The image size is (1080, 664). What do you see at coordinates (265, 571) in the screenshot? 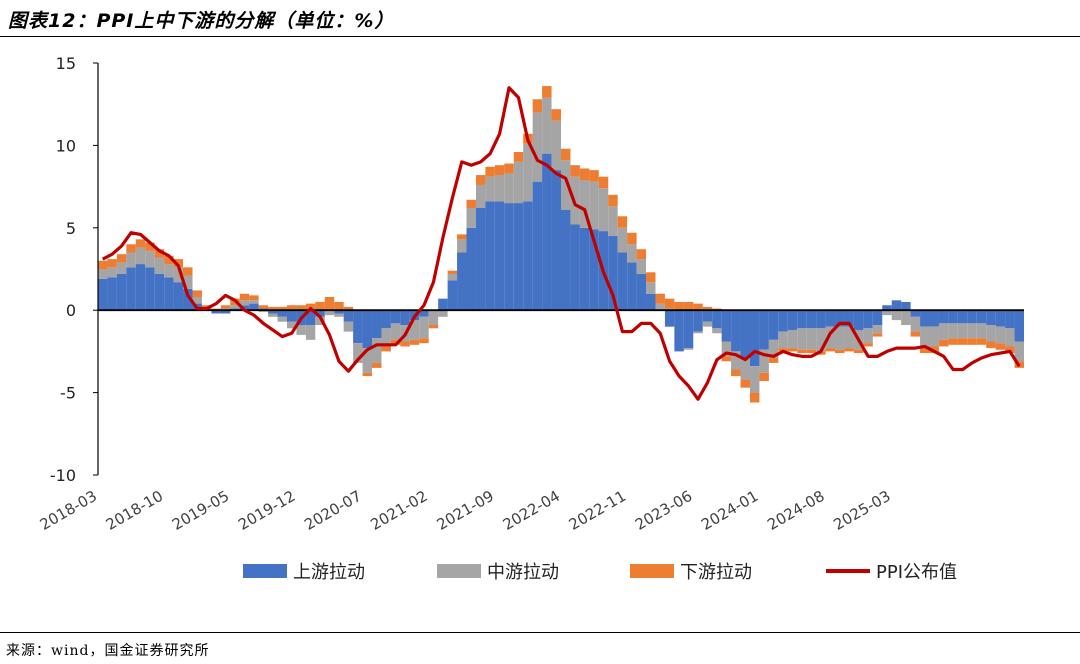
I see `legend-swatch-upstream` at bounding box center [265, 571].